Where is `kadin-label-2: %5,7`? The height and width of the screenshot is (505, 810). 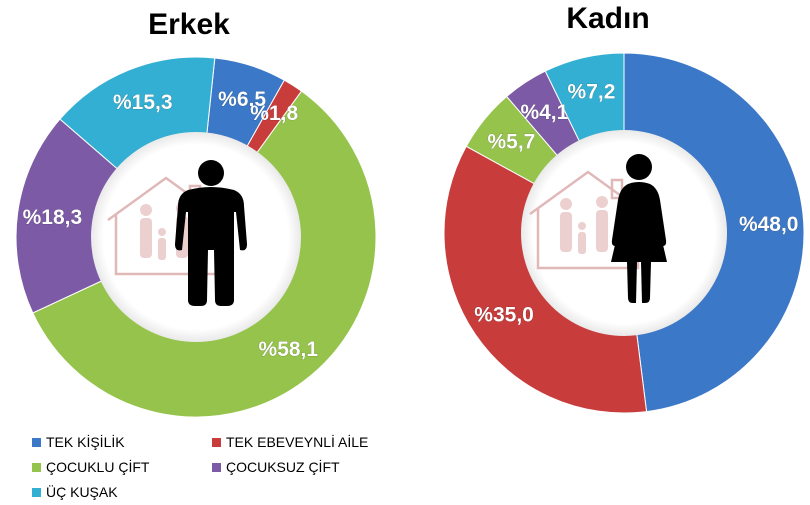
kadin-label-2: %5,7 is located at coordinates (511, 142).